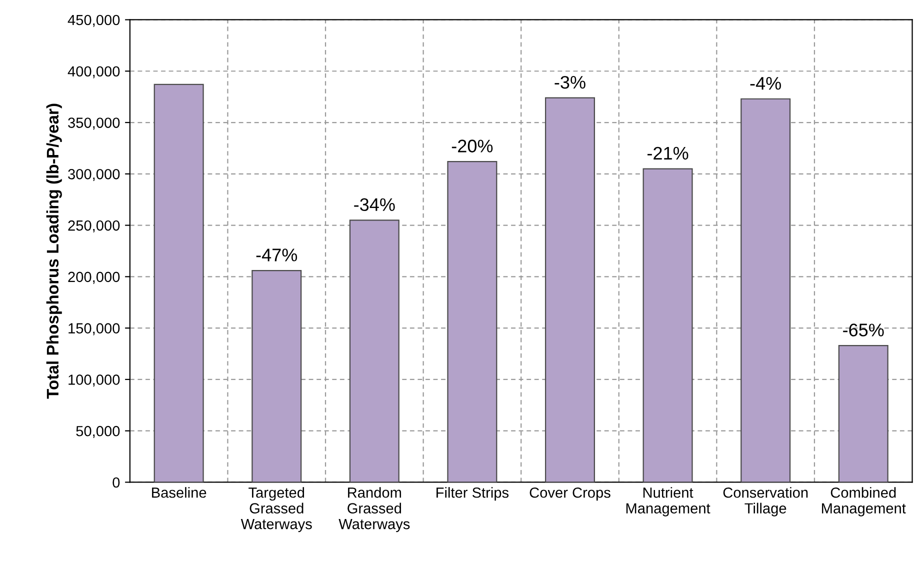  Describe the element at coordinates (277, 255) in the screenshot. I see `annotation: -47%` at that location.